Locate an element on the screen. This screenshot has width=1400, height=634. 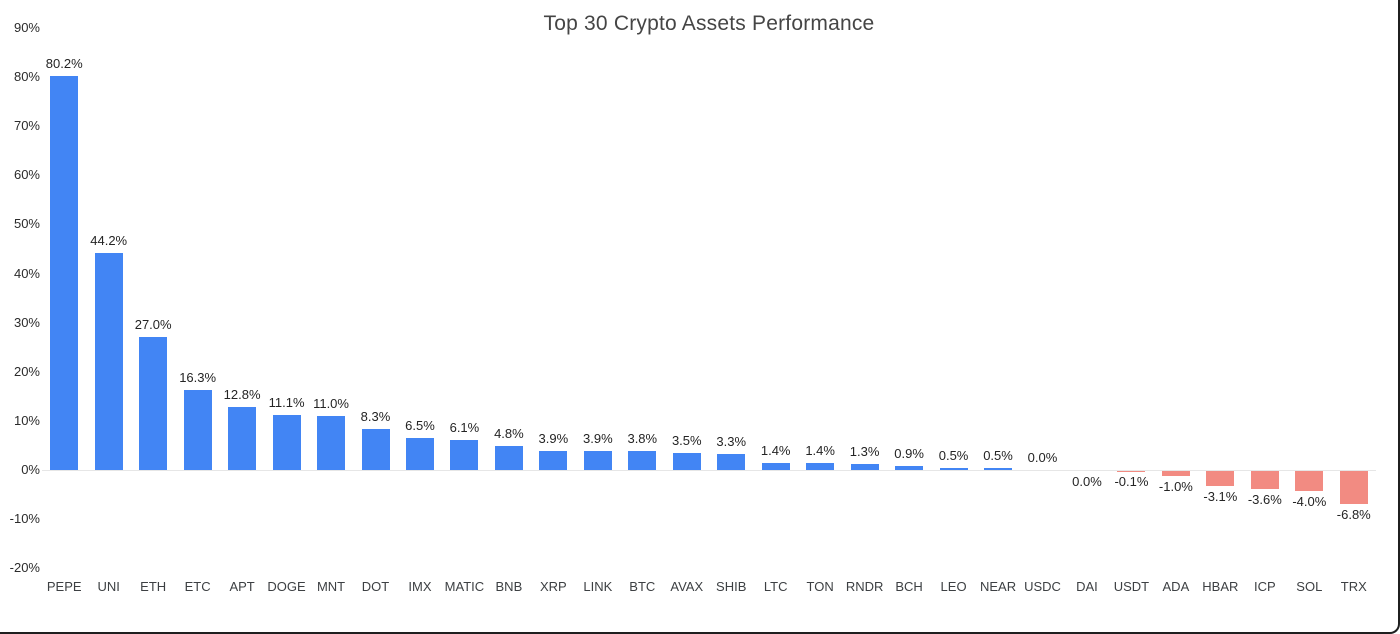
zero-axis-line is located at coordinates (709, 470).